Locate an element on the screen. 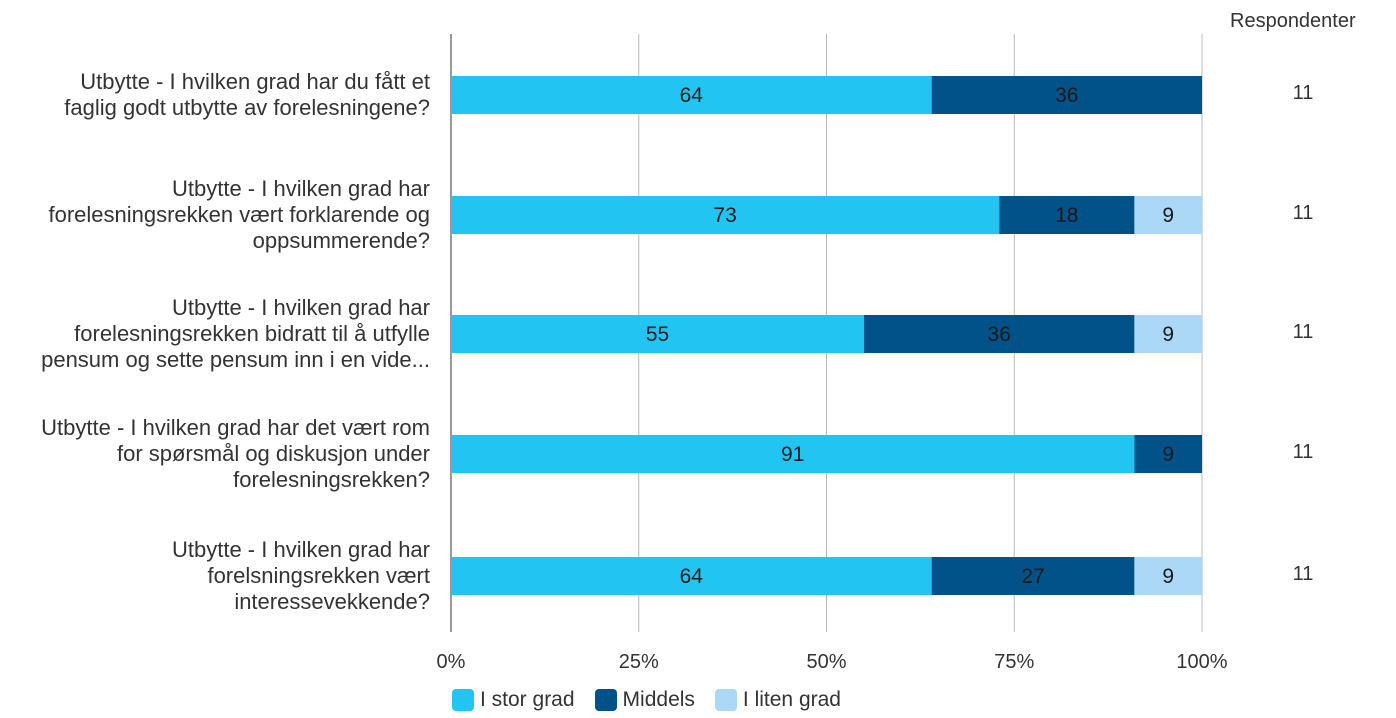  category-label-line: faglig godt utbytte av forelesningene? is located at coordinates (247, 107).